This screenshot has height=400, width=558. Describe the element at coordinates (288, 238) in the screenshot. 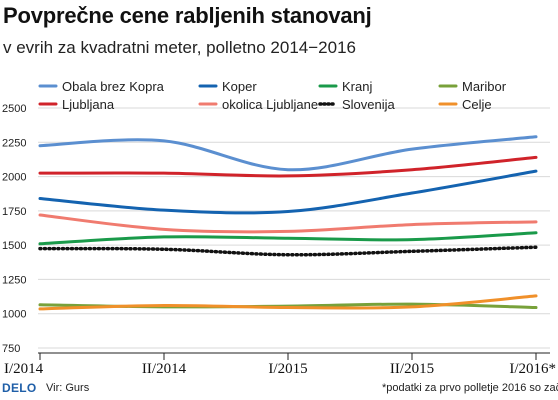

I see `series-line-kranj` at that location.